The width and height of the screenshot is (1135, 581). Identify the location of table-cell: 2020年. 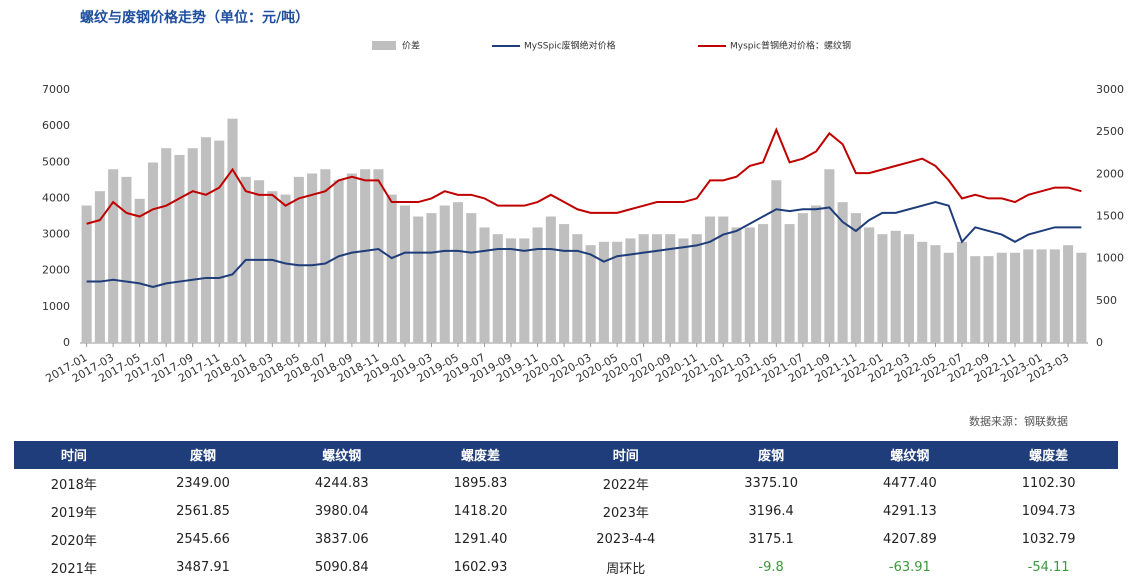
(73, 541).